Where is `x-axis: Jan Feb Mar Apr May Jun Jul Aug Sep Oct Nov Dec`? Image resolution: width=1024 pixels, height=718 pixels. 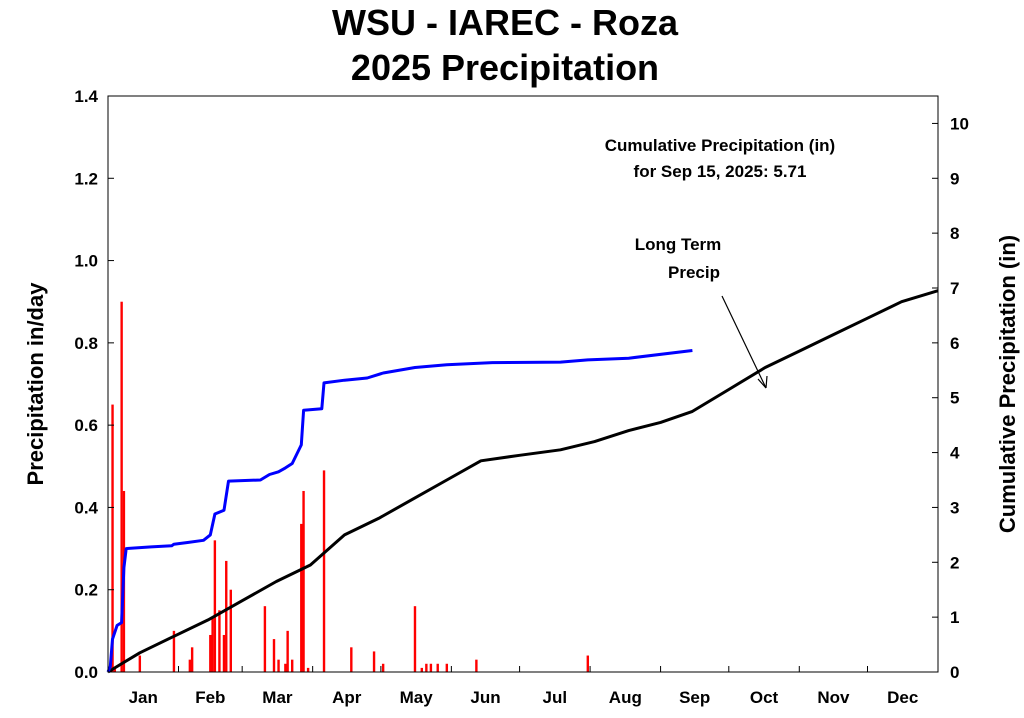
x-axis: Jan Feb Mar Apr May Jun Jul Aug Sep Oct Nov Dec is located at coordinates (512, 686).